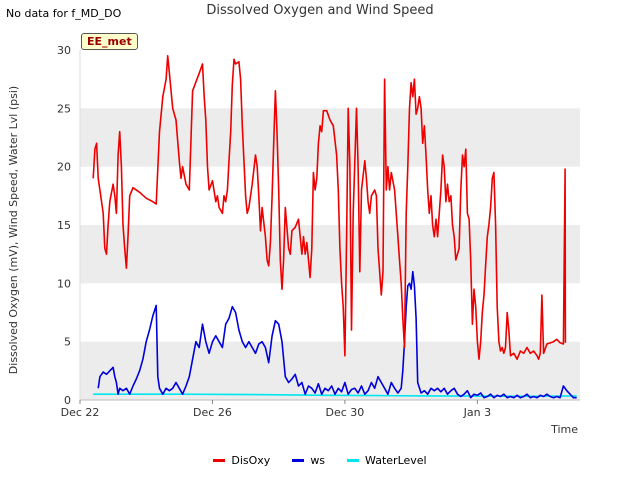 Image resolution: width=640 pixels, height=480 pixels. Describe the element at coordinates (64, 283) in the screenshot. I see `y-tick-label: 10` at that location.